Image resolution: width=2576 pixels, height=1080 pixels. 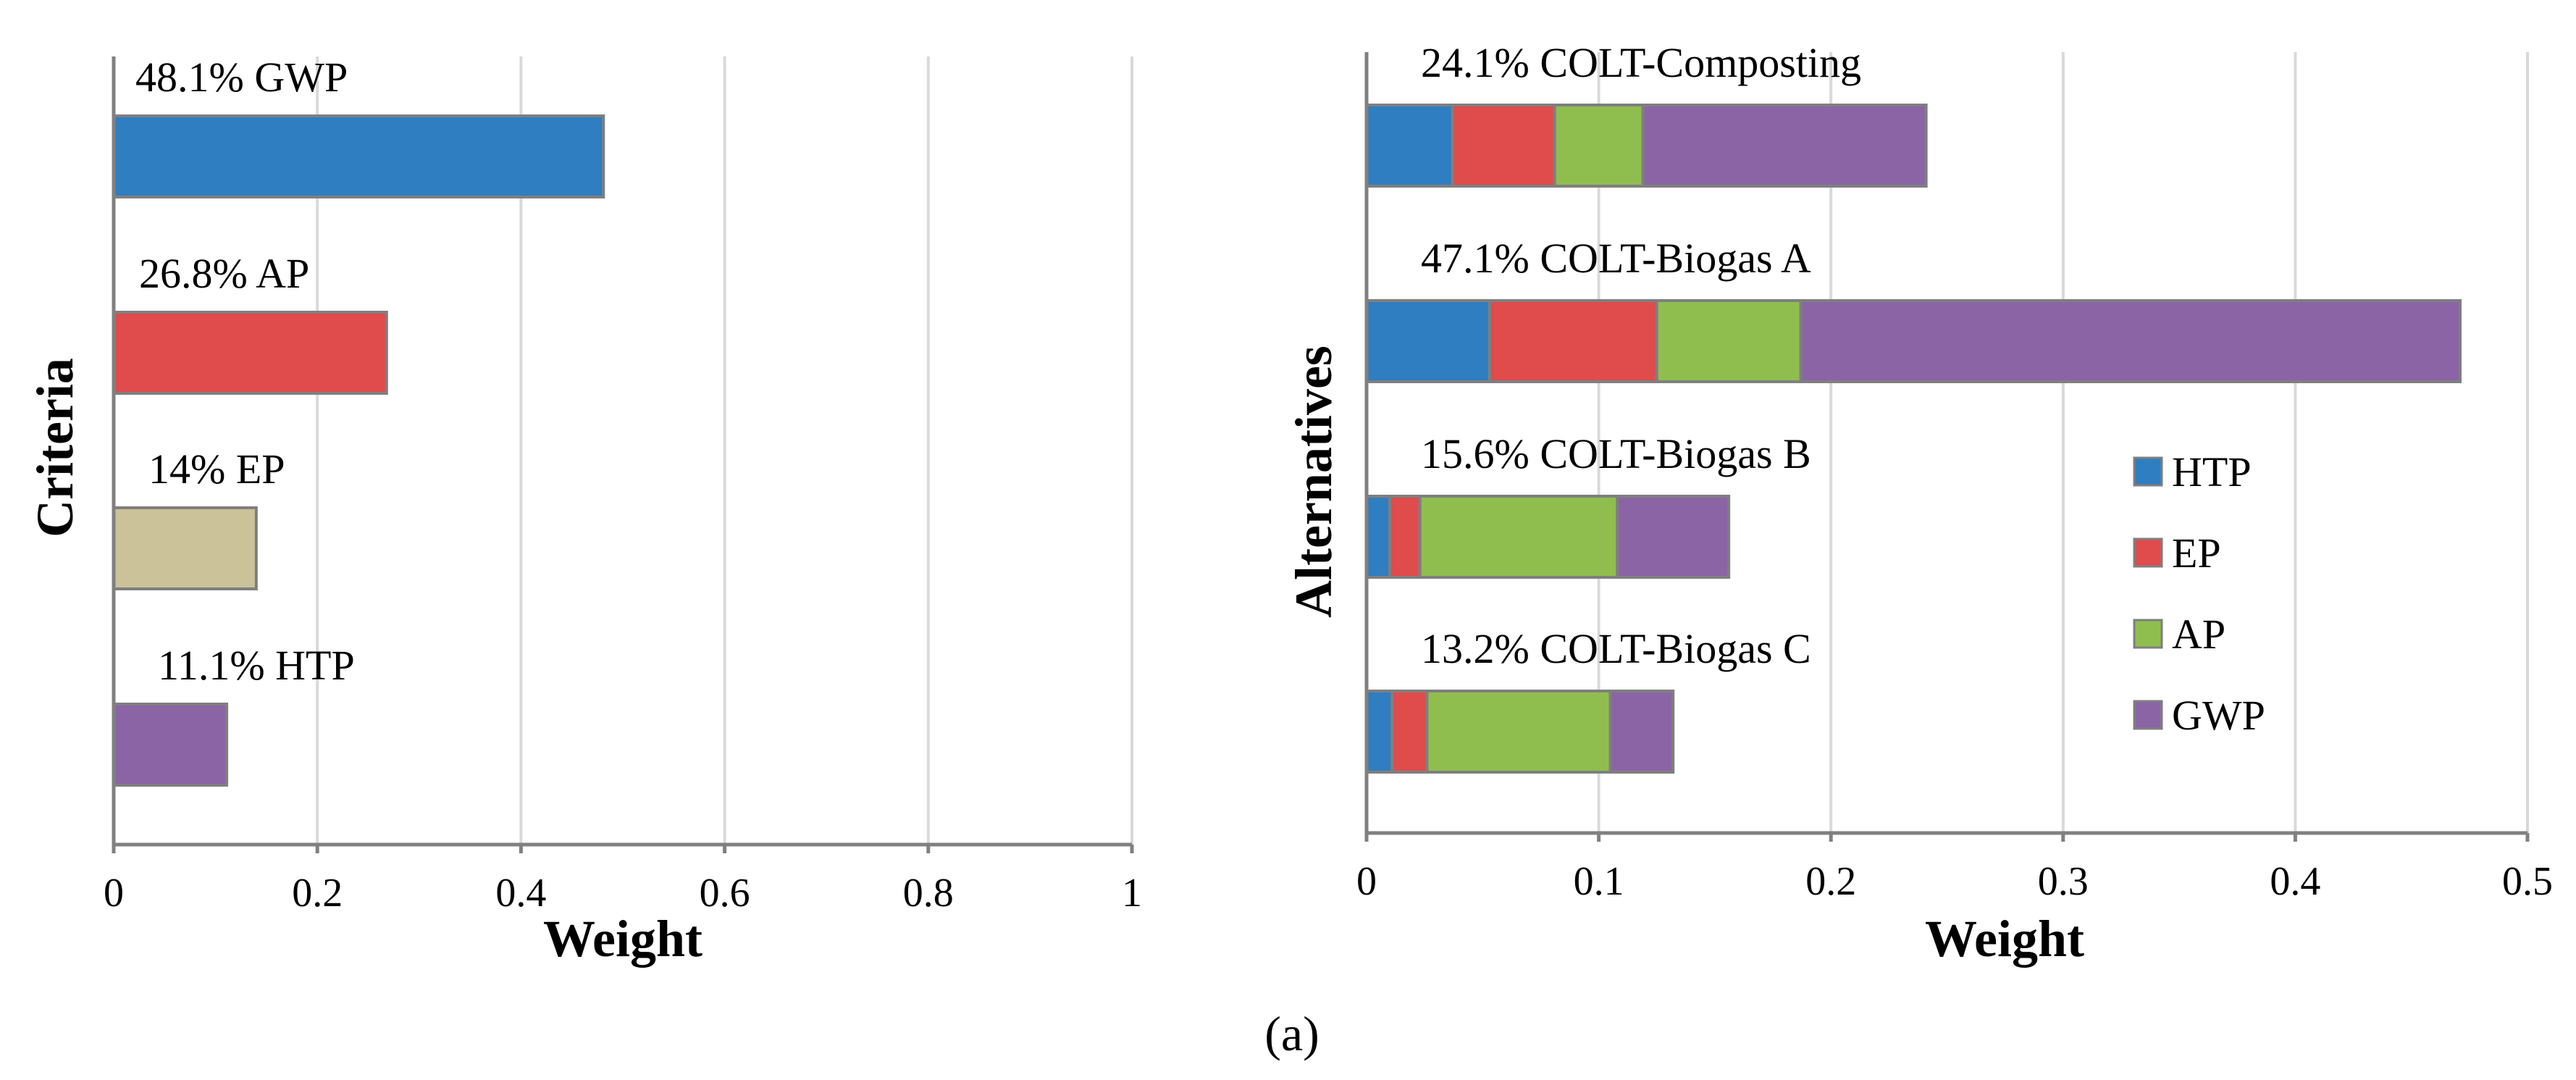 I want to click on legend-label-htp: HTP, so click(x=2212, y=471).